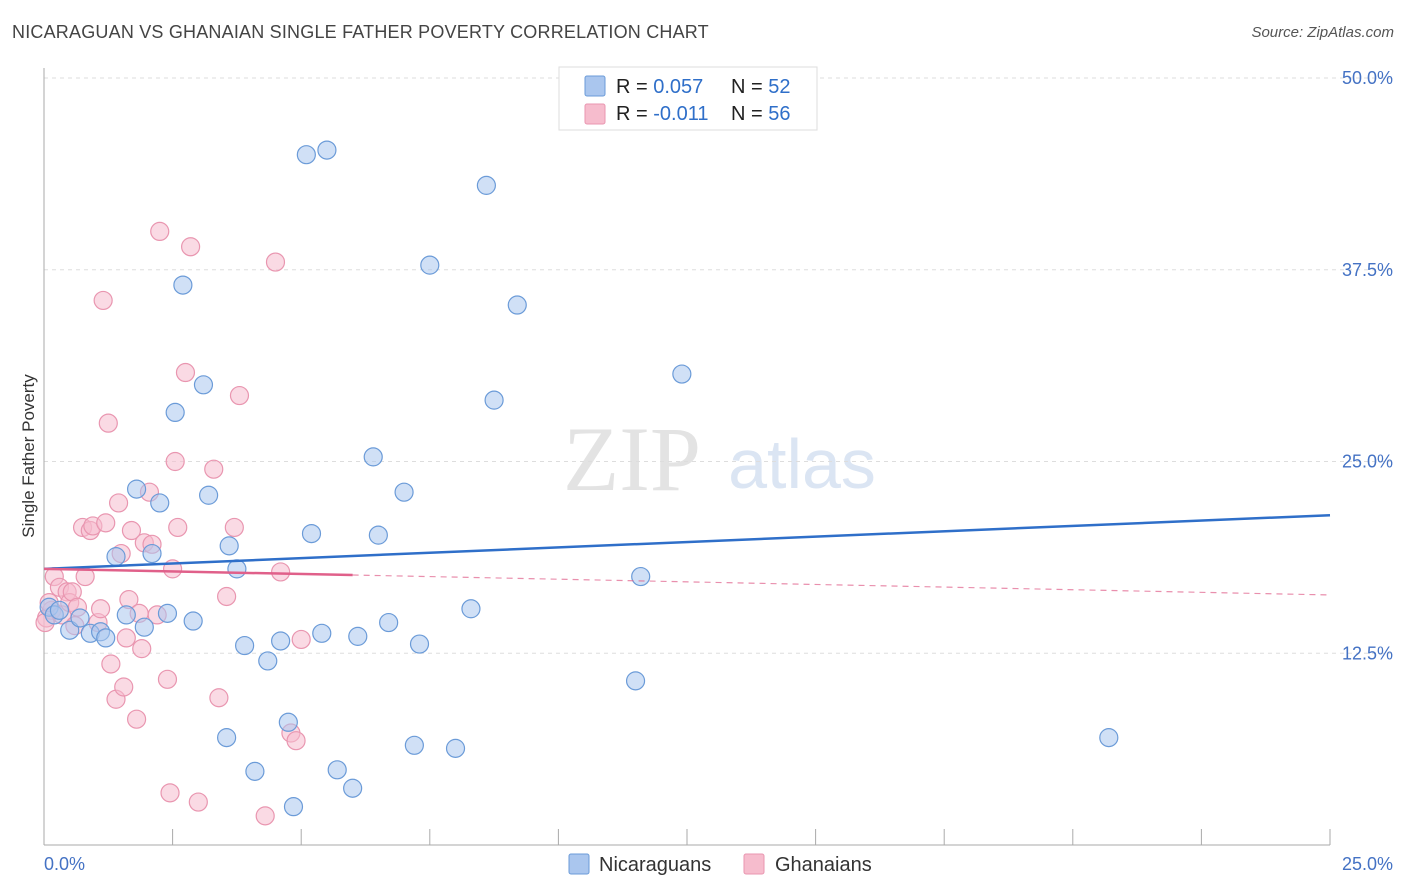 The width and height of the screenshot is (1406, 892). What do you see at coordinates (595, 114) in the screenshot?
I see `stats-legend-pink-swatch` at bounding box center [595, 114].